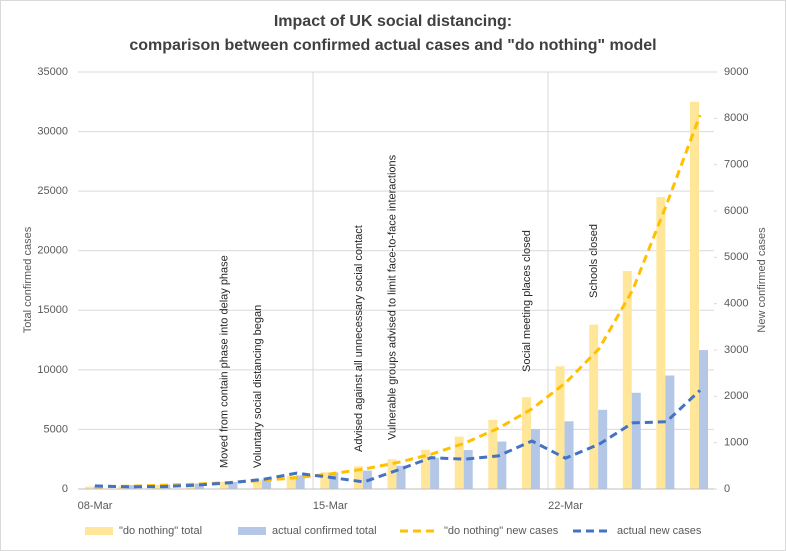 This screenshot has width=786, height=551. What do you see at coordinates (52, 251) in the screenshot?
I see `y-tick-label: 20000` at bounding box center [52, 251].